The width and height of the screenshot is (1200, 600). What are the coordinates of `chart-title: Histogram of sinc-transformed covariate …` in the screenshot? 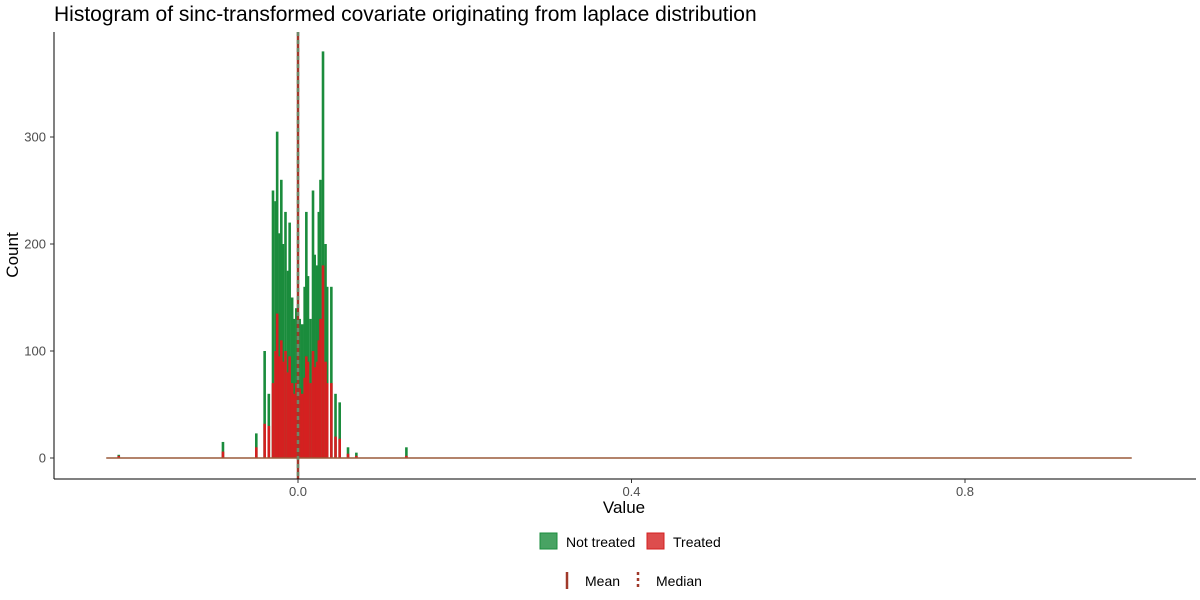 It's located at (405, 14).